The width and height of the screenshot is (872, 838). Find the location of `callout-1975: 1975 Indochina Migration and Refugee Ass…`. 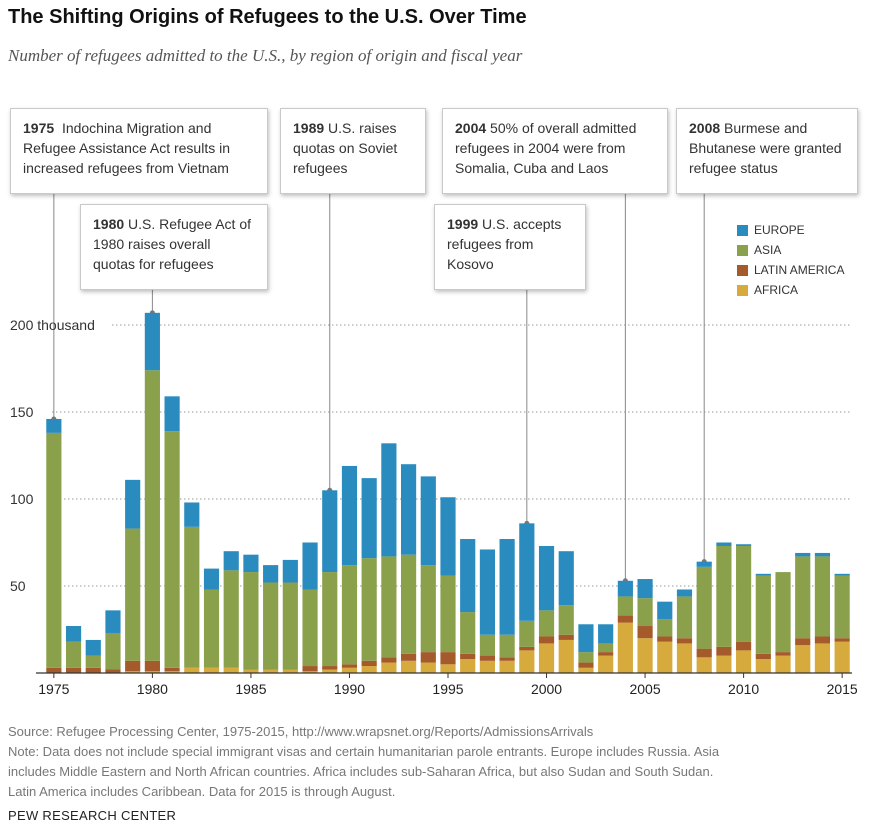

callout-1975: 1975 Indochina Migration and Refugee Ass… is located at coordinates (139, 151).